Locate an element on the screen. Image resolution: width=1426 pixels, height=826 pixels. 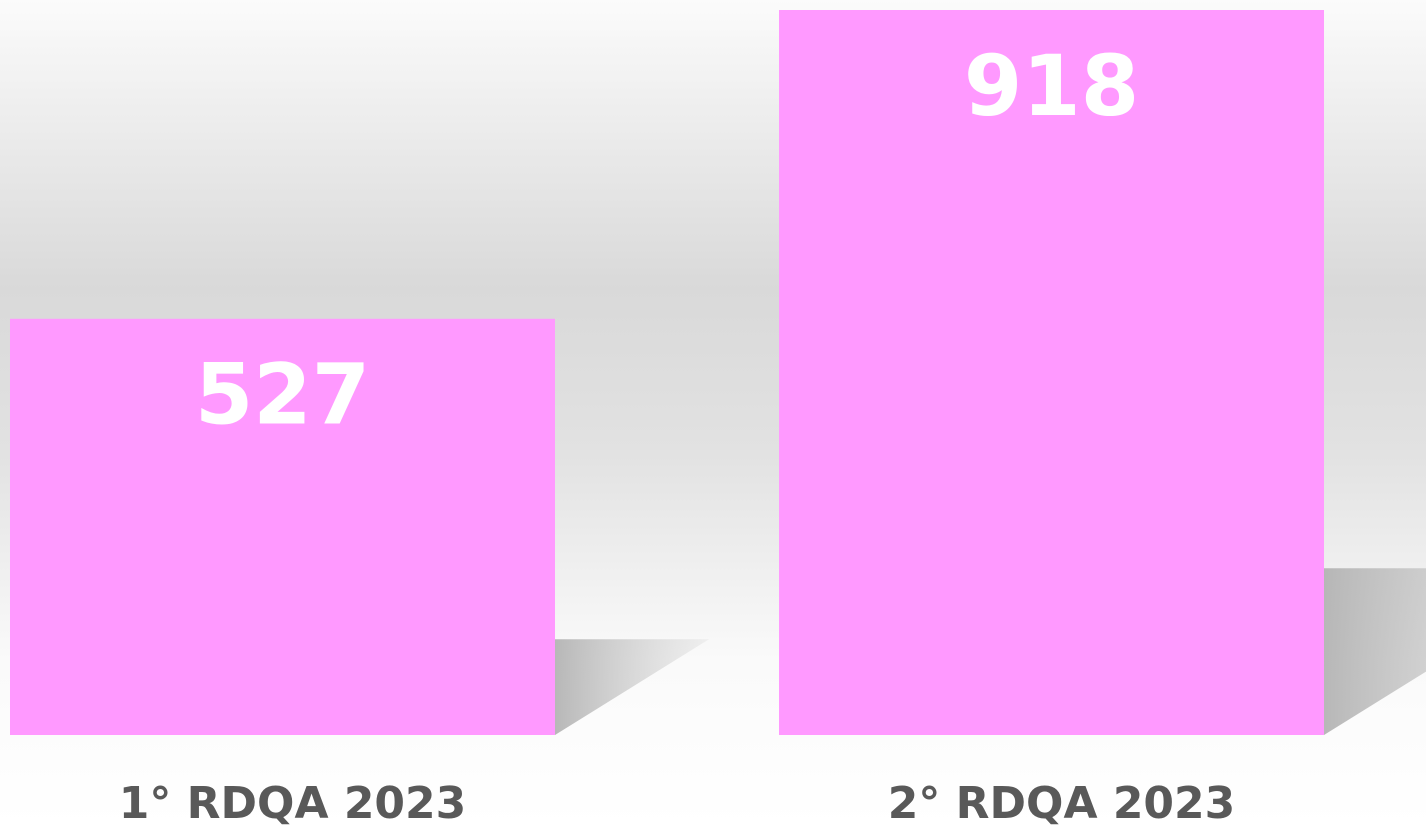
x-tick-label: 1° RDQA 2023 is located at coordinates (293, 802).